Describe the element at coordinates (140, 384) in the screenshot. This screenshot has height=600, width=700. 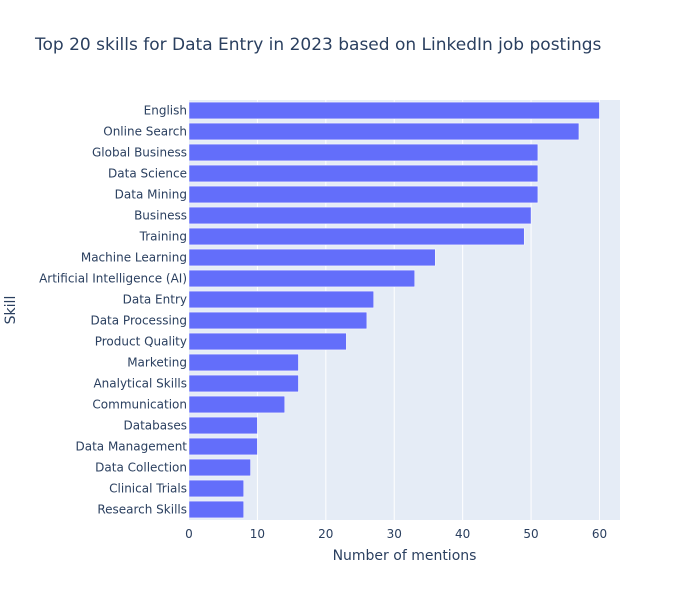
I see `y-tick-label: Analytical Skills` at that location.